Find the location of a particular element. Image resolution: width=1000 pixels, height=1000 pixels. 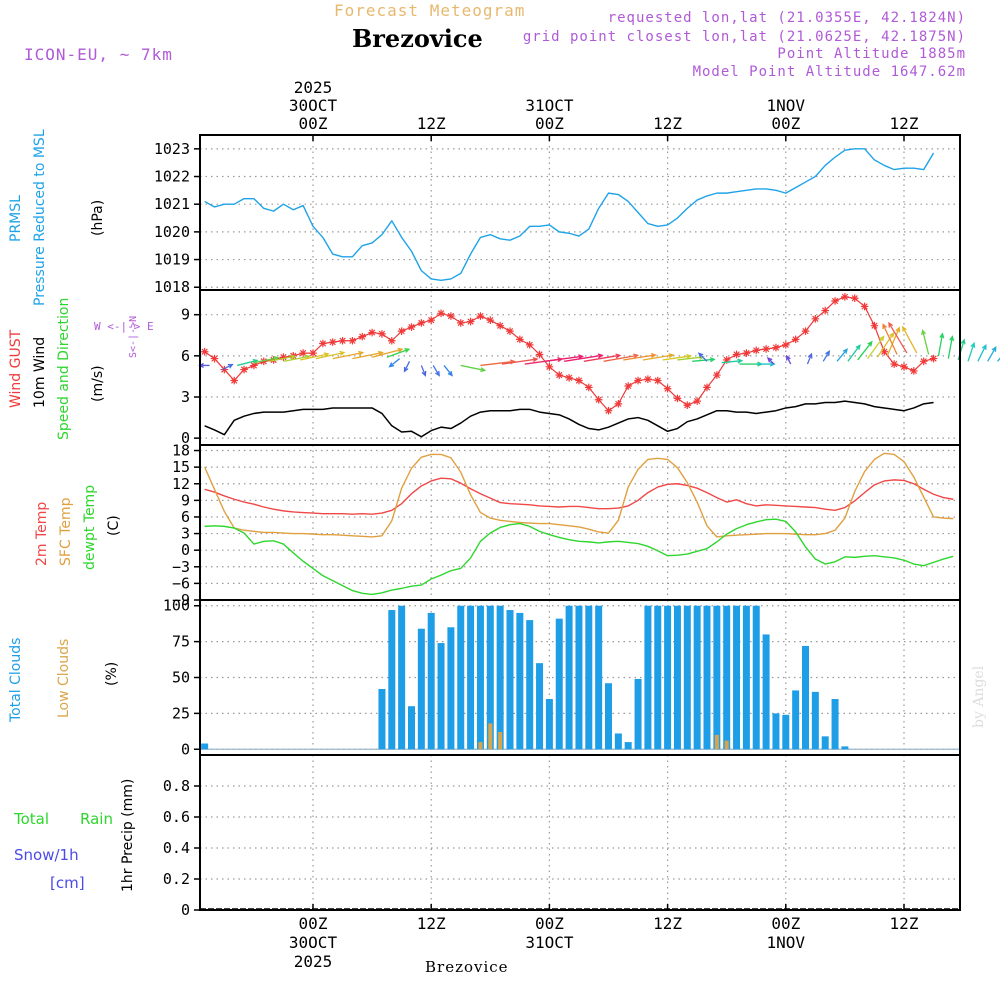

y-tick-label: 1022 is located at coordinates (172, 177).